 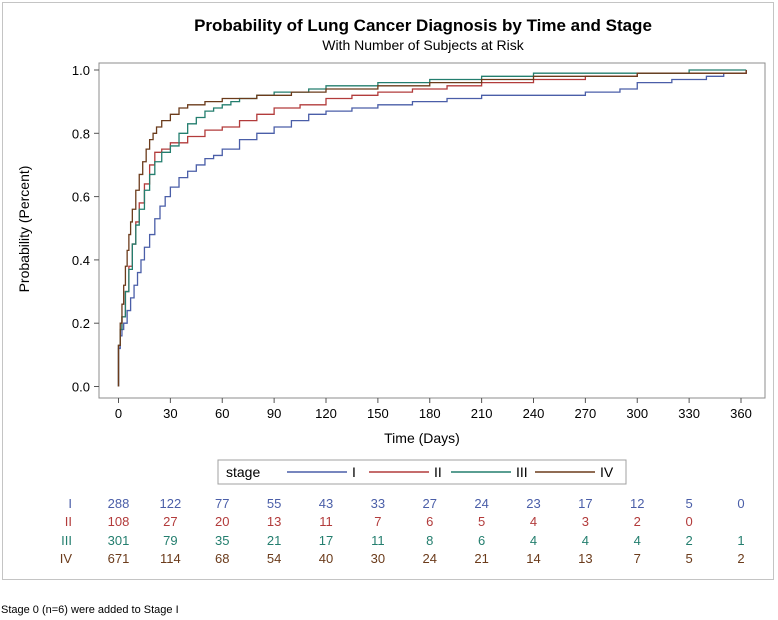 What do you see at coordinates (482, 413) in the screenshot?
I see `x-tick-label: 210` at bounding box center [482, 413].